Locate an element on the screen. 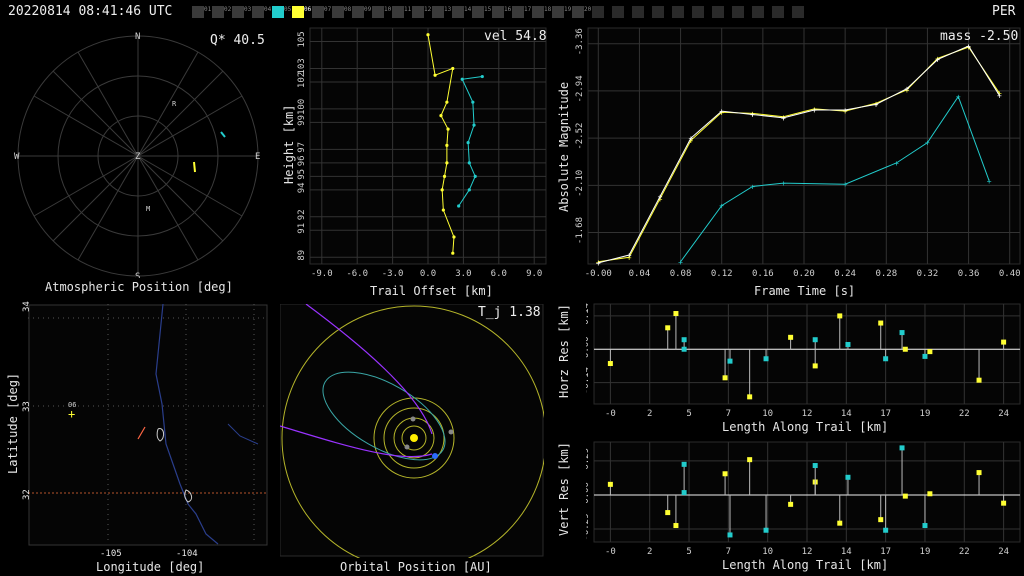 The image size is (1024, 576). station-bar: 01 02 03 04 05 06 07 08 09 10 11 12 13 14 15 16 17 18 19 20 is located at coordinates (512, 12).